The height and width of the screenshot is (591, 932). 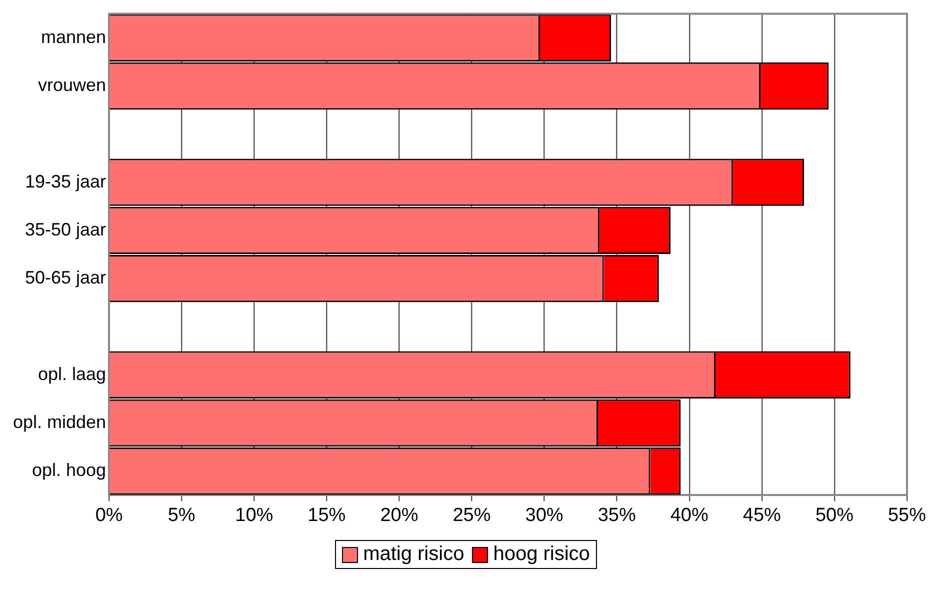 What do you see at coordinates (617, 515) in the screenshot?
I see `x-tick-label: 35%` at bounding box center [617, 515].